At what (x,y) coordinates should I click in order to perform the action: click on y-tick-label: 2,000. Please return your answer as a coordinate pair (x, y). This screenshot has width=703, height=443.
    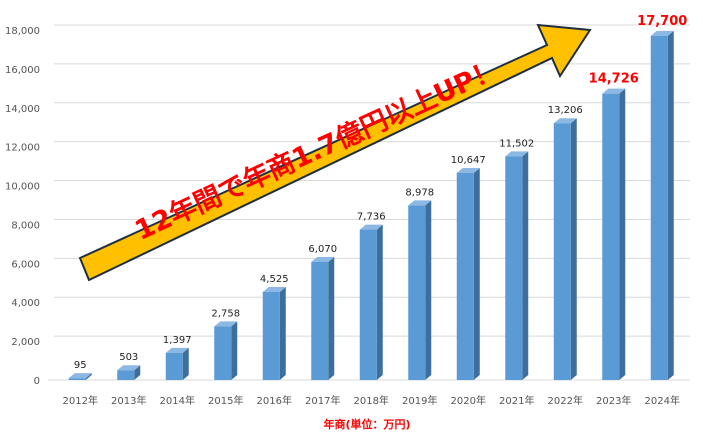
    Looking at the image, I should click on (25, 342).